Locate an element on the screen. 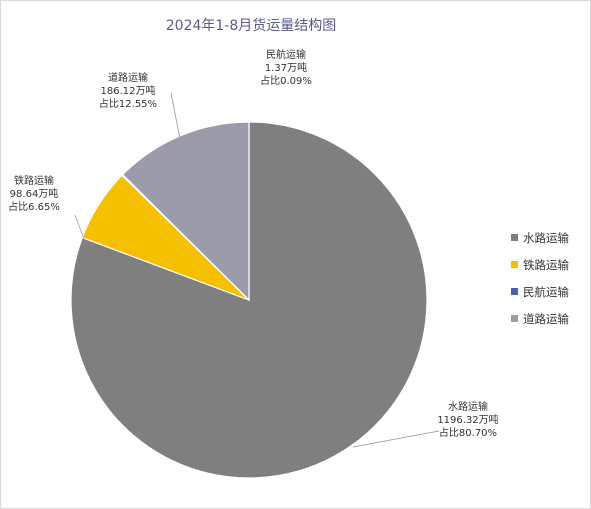 This screenshot has width=591, height=509. legend-label-1: 水路运输 is located at coordinates (546, 238).